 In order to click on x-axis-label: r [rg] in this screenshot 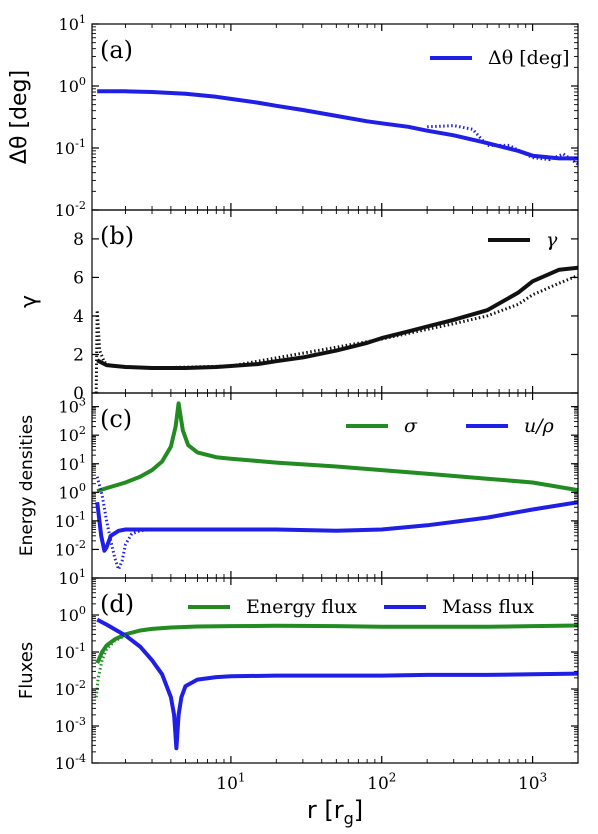, I will do `click(335, 812)`.